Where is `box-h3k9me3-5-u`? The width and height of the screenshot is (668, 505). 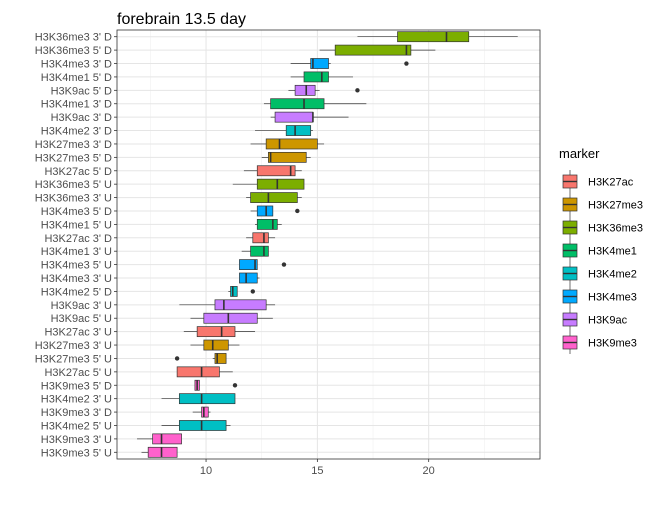 box-h3k9me3-5-u is located at coordinates (159, 452).